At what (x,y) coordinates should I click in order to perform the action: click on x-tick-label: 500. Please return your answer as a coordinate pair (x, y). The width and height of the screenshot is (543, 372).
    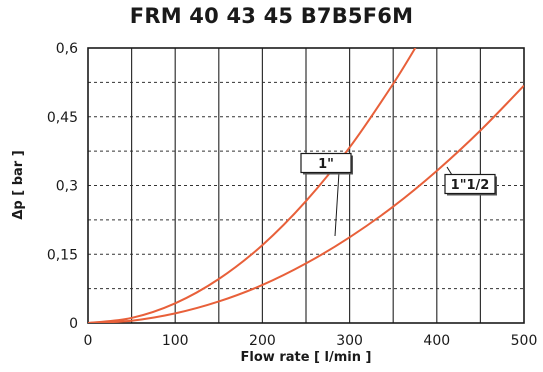
    Looking at the image, I should click on (524, 341).